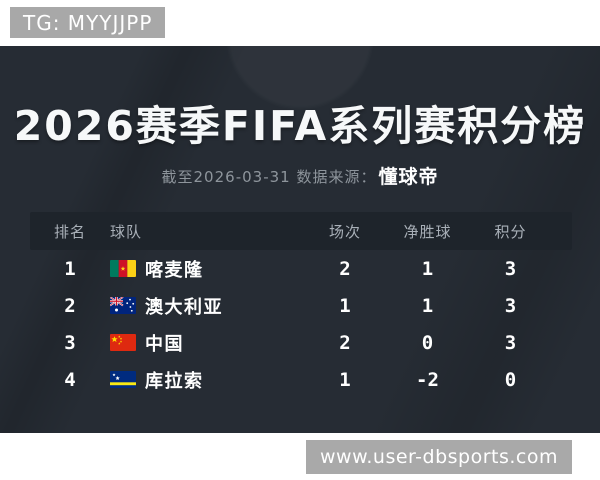 The image size is (600, 480). I want to click on australia-flag-icon, so click(123, 305).